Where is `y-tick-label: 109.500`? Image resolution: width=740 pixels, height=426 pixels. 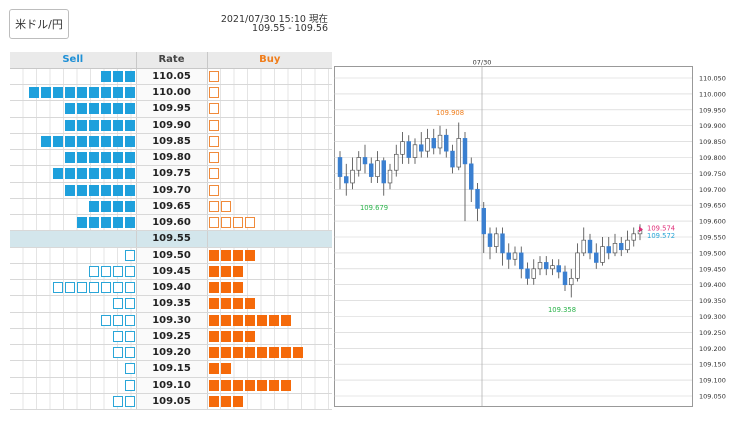 y-tick-label: 109.500 is located at coordinates (712, 253).